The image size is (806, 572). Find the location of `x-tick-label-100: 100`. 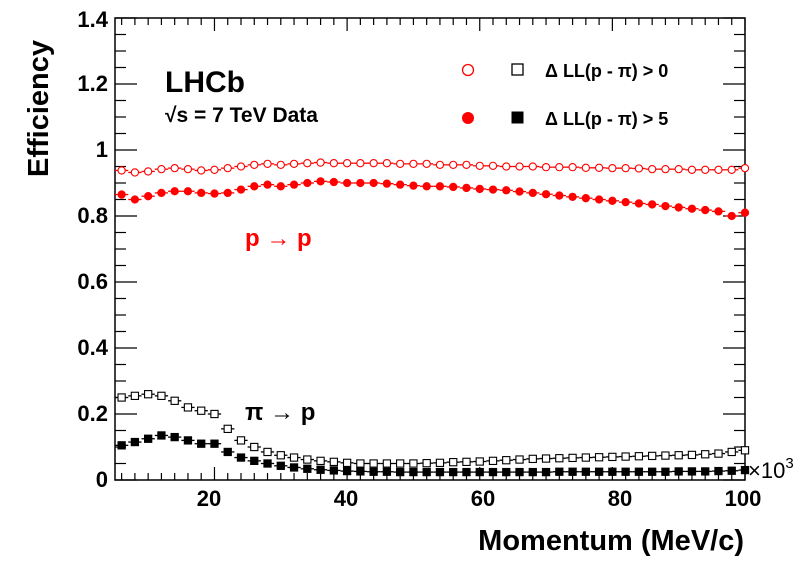

x-tick-label-100: 100 is located at coordinates (743, 498).